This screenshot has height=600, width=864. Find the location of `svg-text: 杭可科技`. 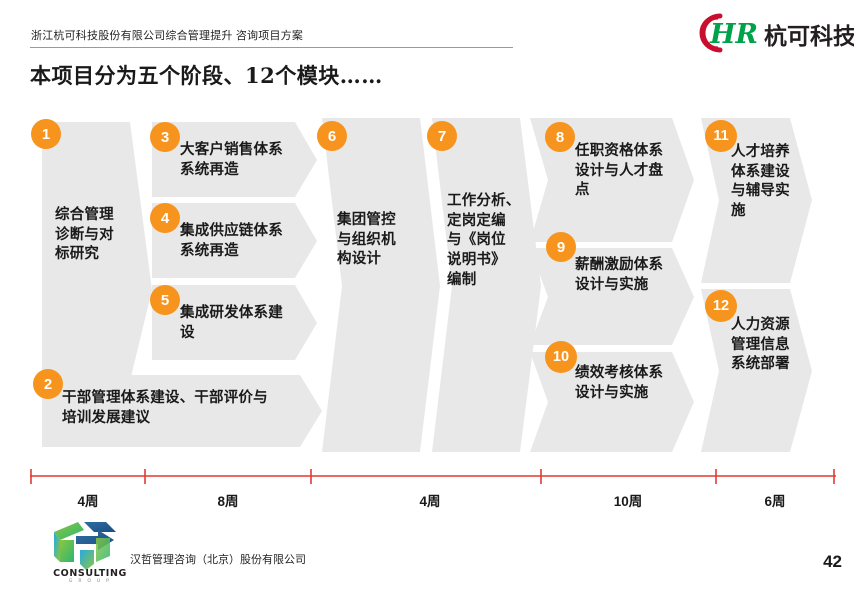

svg-text: 杭可科技 is located at coordinates (809, 36).